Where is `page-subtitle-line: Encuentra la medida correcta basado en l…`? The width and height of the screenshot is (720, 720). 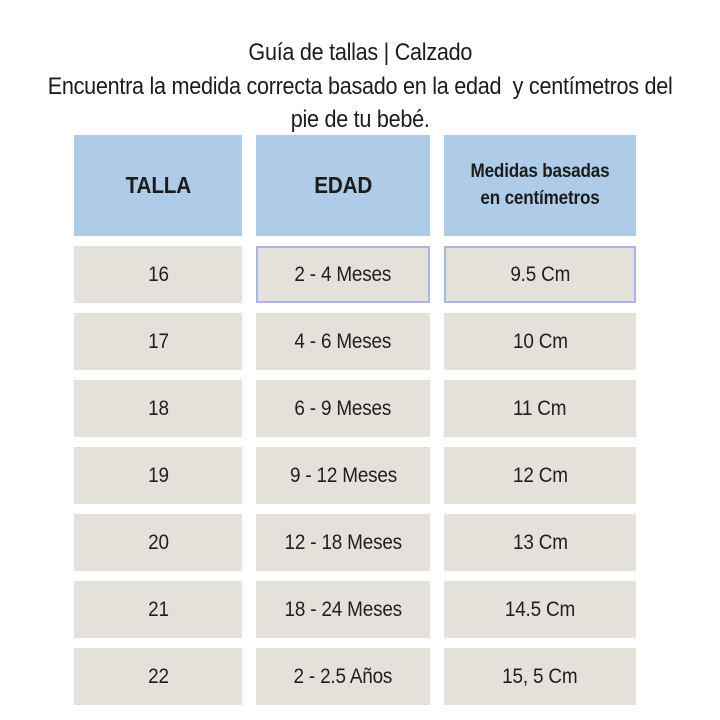
page-subtitle-line: Encuentra la medida correcta basado en l… is located at coordinates (360, 86).